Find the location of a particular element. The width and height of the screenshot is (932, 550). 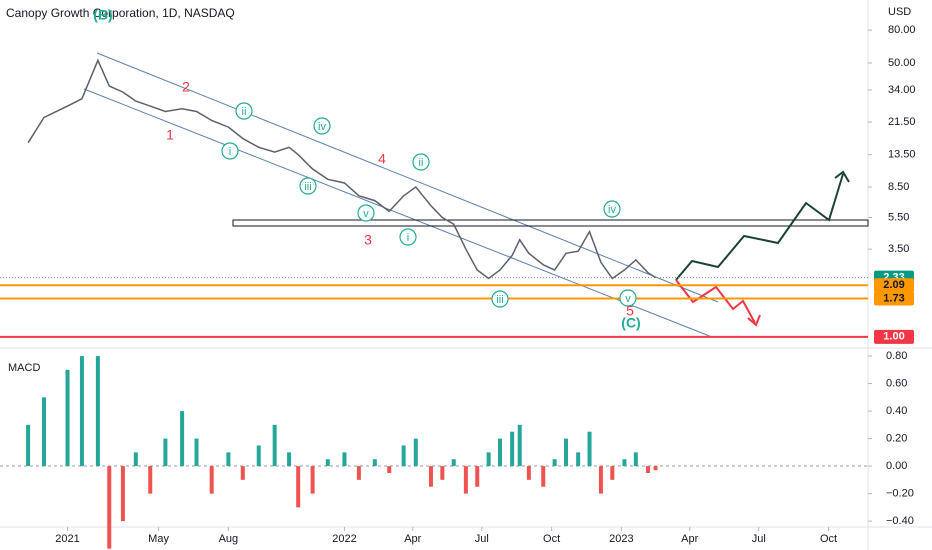

x-tick-label: Apr is located at coordinates (412, 539).